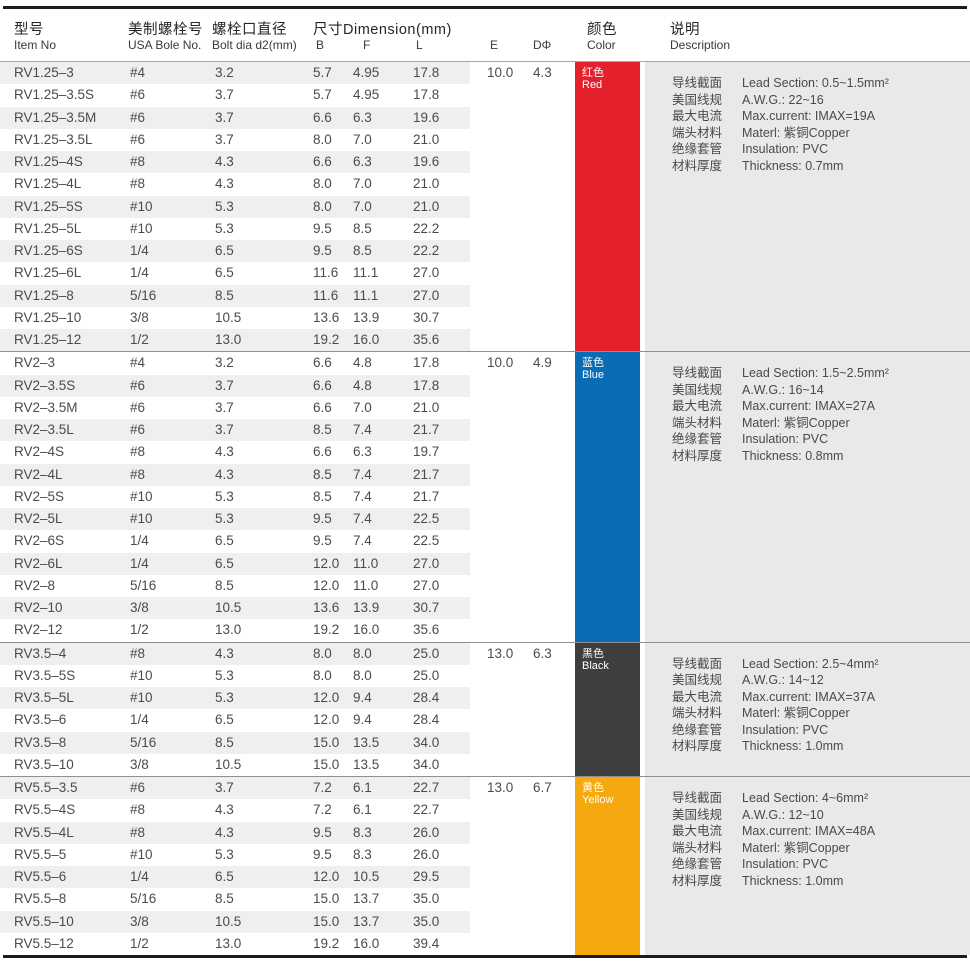 The image size is (970, 965). What do you see at coordinates (224, 250) in the screenshot?
I see `cell-bolt-dia: 6.5` at bounding box center [224, 250].